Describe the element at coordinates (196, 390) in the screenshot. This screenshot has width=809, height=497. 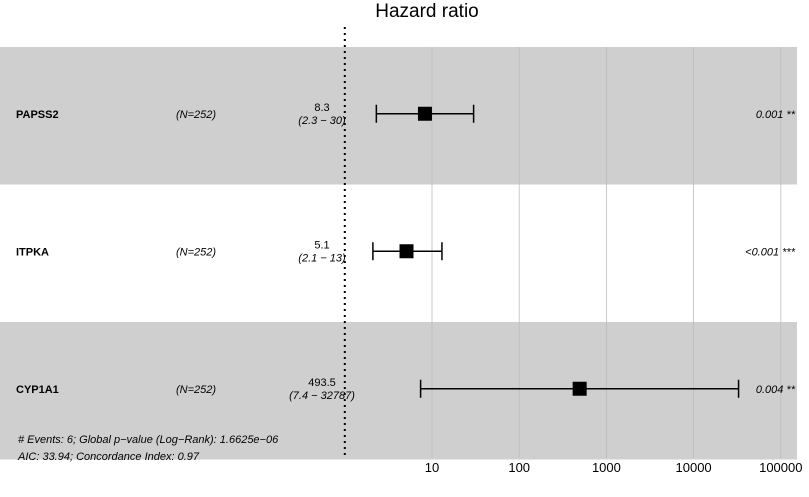
I see `row-n-cyp1a1: (N=252)` at that location.